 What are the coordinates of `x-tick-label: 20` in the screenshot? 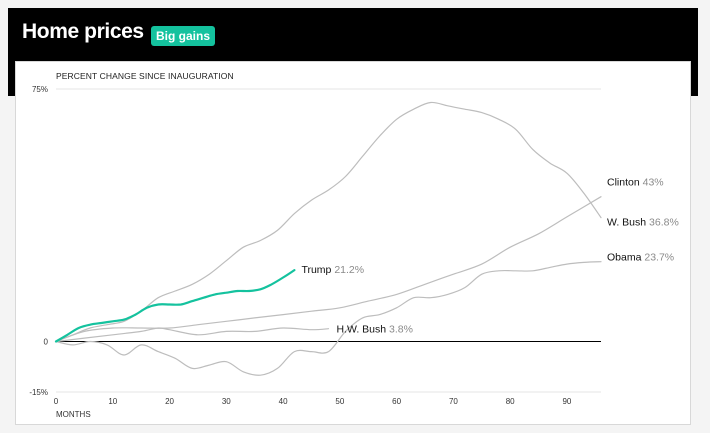 It's located at (169, 401).